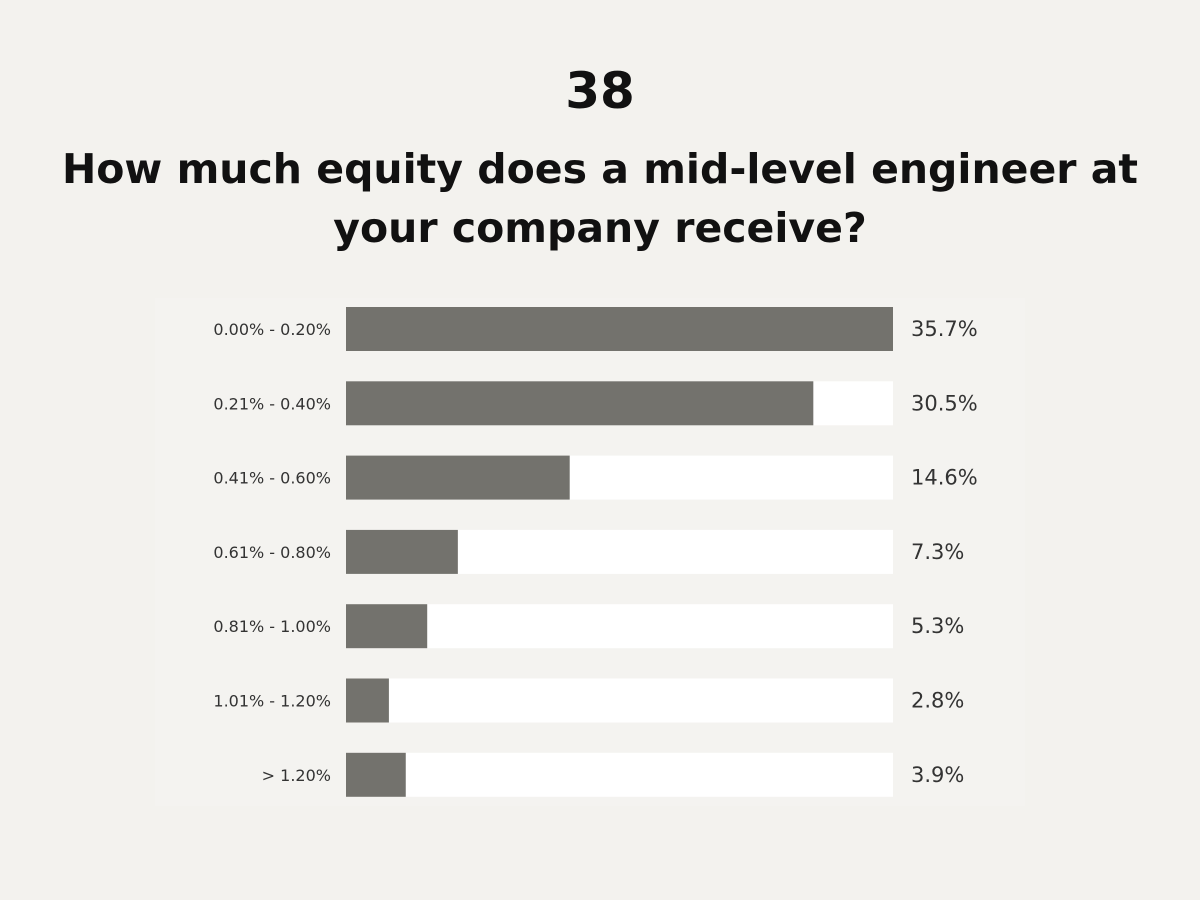  Describe the element at coordinates (937, 701) in the screenshot. I see `value-label: 2.8%` at that location.